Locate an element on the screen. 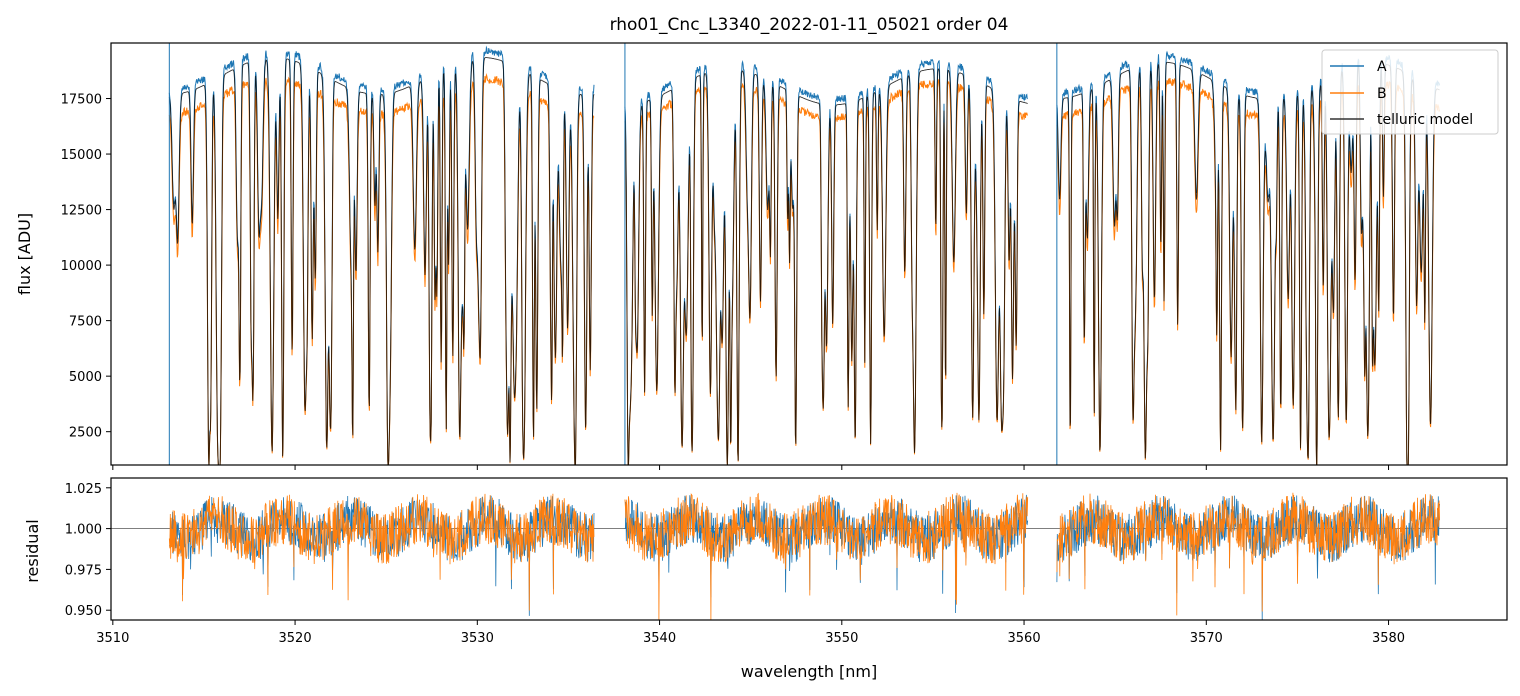  x-axis-label: wavelength [nm] is located at coordinates (809, 671).